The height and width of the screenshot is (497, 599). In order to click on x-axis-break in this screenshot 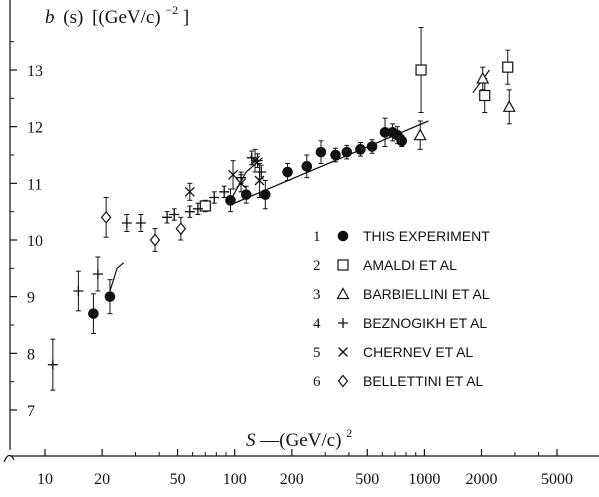, I will do `click(9, 458)`.